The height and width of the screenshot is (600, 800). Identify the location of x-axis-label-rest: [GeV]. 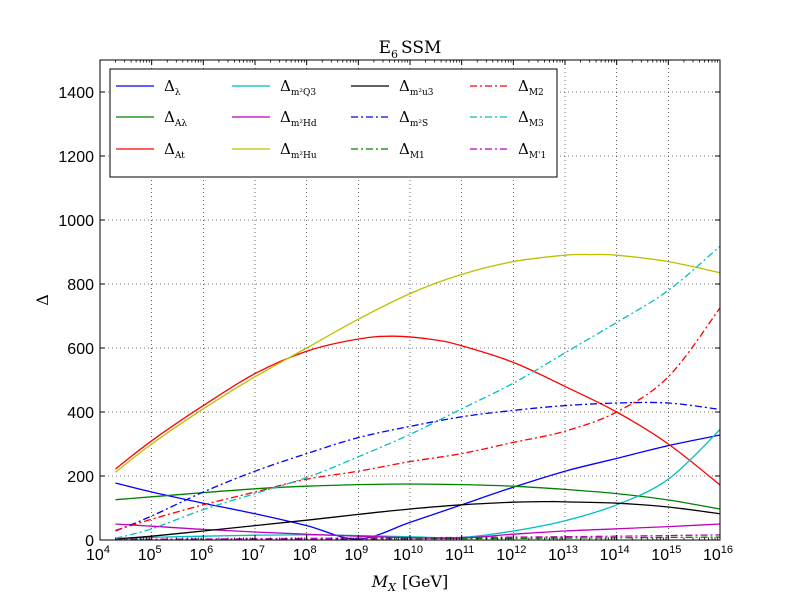
(425, 581).